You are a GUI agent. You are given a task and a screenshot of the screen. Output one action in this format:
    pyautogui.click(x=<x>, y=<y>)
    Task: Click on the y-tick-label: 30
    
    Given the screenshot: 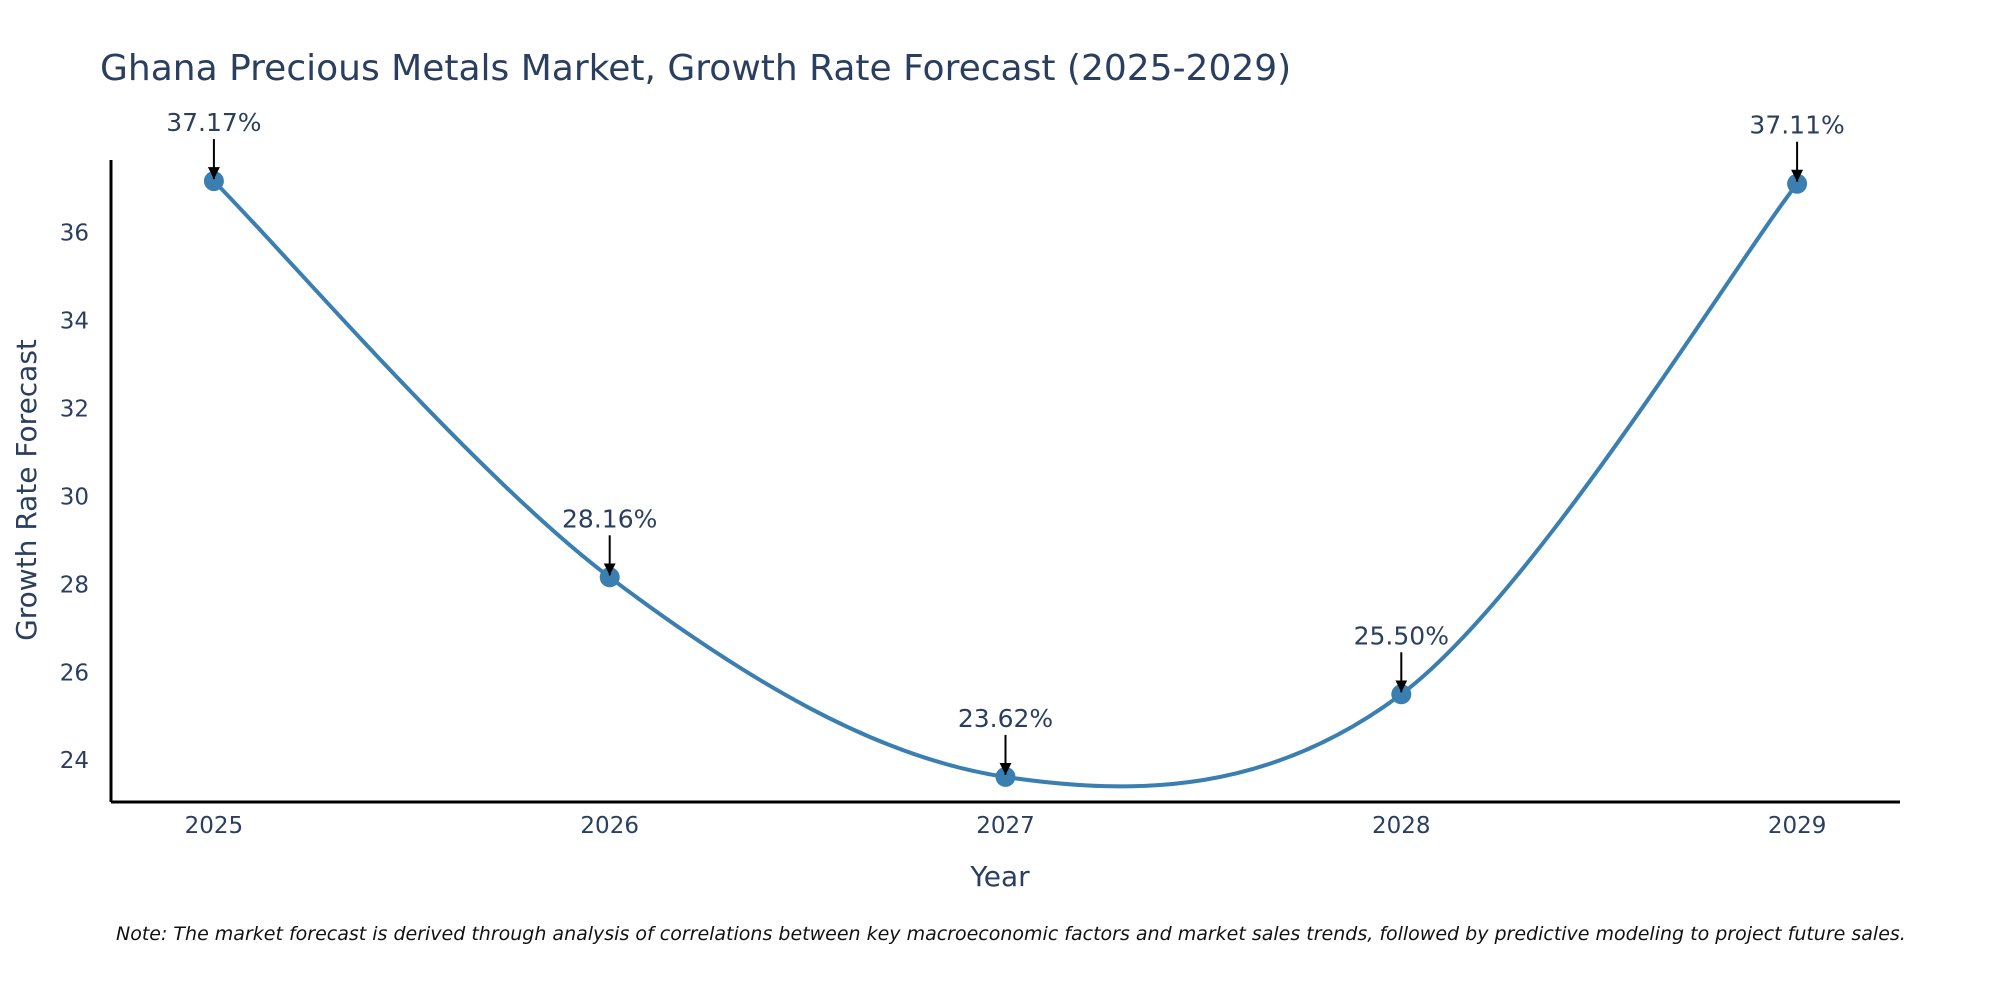 What is the action you would take?
    pyautogui.click(x=74, y=497)
    